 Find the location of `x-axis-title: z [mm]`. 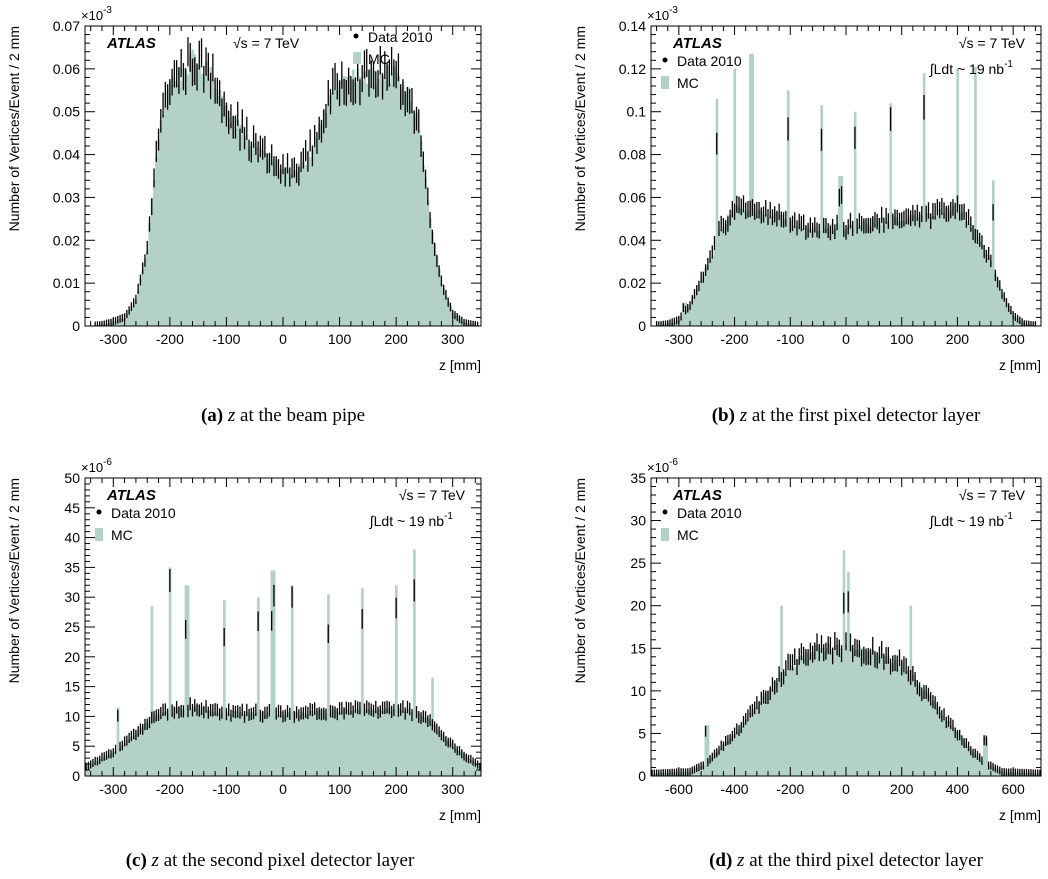

x-axis-title: z [mm] is located at coordinates (1020, 815).